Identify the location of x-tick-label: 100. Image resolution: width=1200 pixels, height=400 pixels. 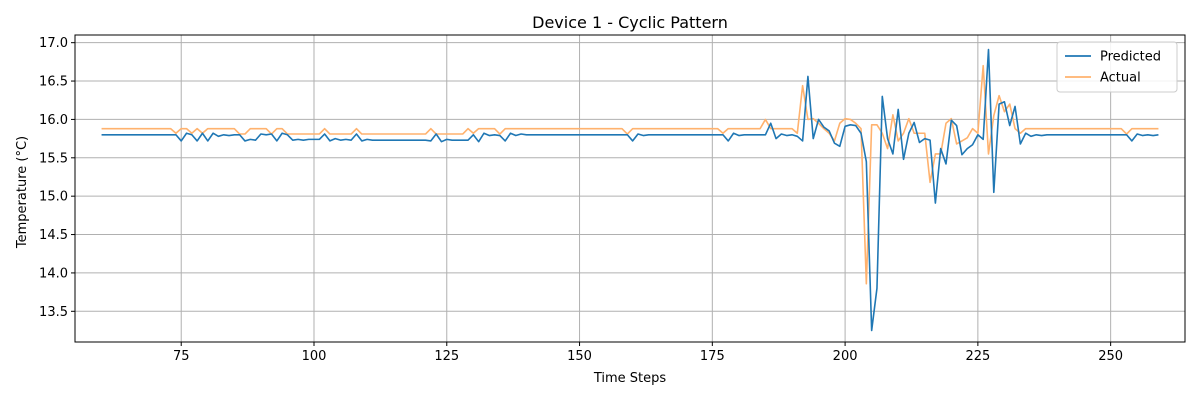
(314, 356).